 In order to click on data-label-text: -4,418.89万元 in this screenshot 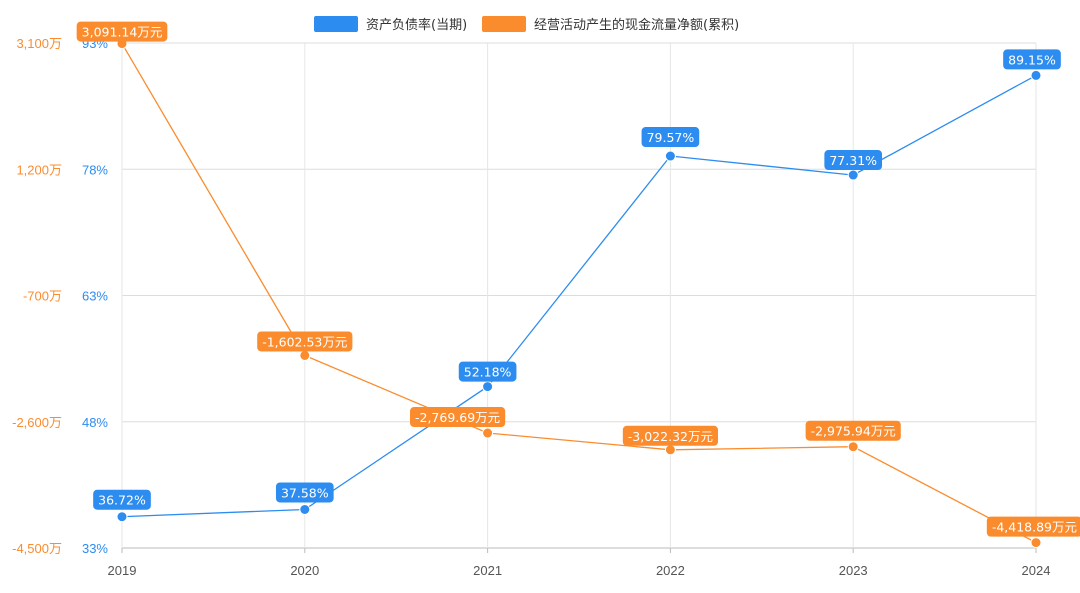, I will do `click(1034, 527)`.